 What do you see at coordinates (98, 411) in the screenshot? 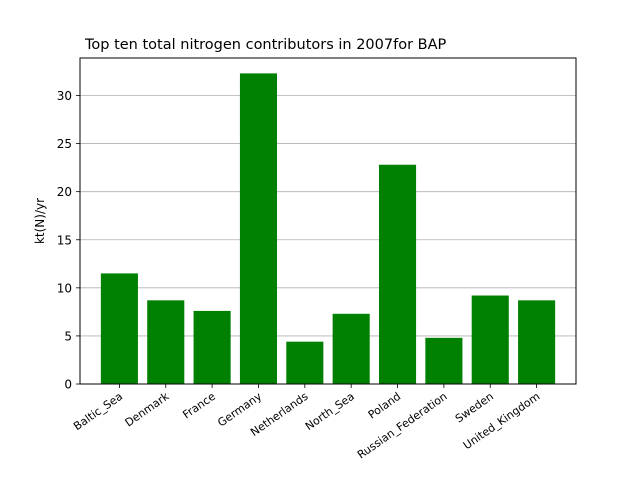
I see `x-tick-label: Baltic_Sea` at bounding box center [98, 411].